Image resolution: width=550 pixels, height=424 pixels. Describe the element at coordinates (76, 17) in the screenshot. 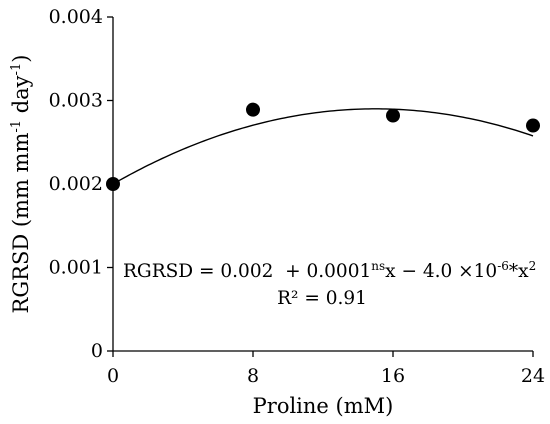

I see `y-tick-label: 0.004` at that location.